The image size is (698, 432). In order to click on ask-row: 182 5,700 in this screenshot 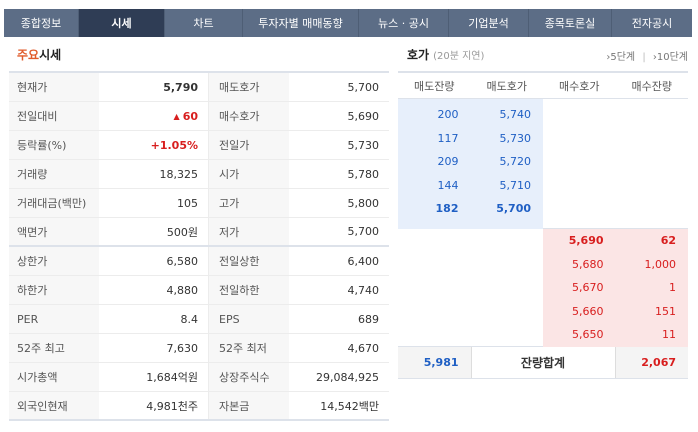, I will do `click(543, 209)`.